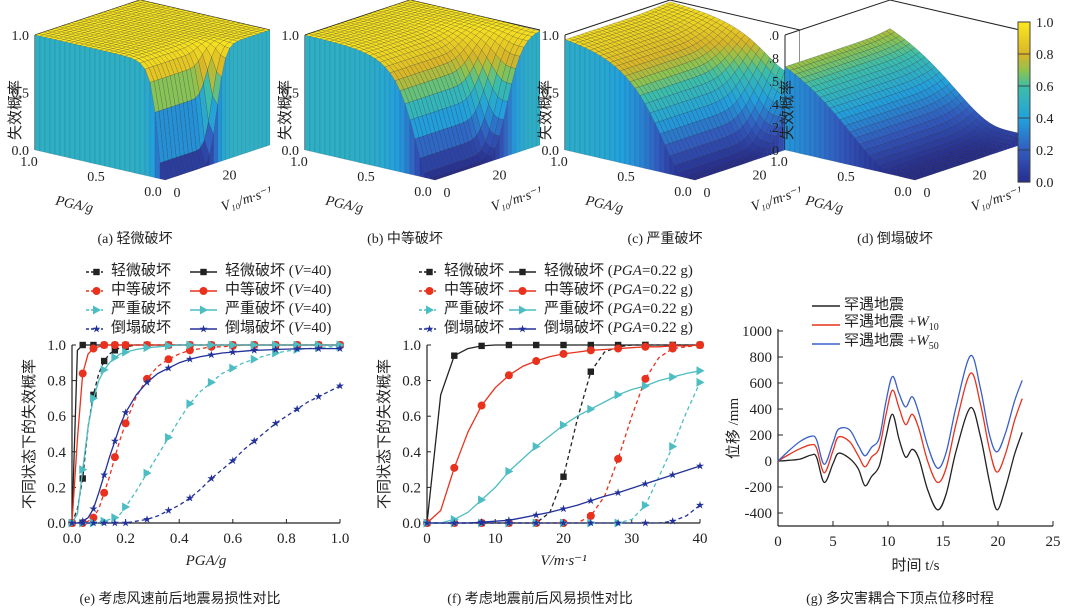  Describe the element at coordinates (1045, 119) in the screenshot. I see `colorbar-tick-label: 0.4` at that location.